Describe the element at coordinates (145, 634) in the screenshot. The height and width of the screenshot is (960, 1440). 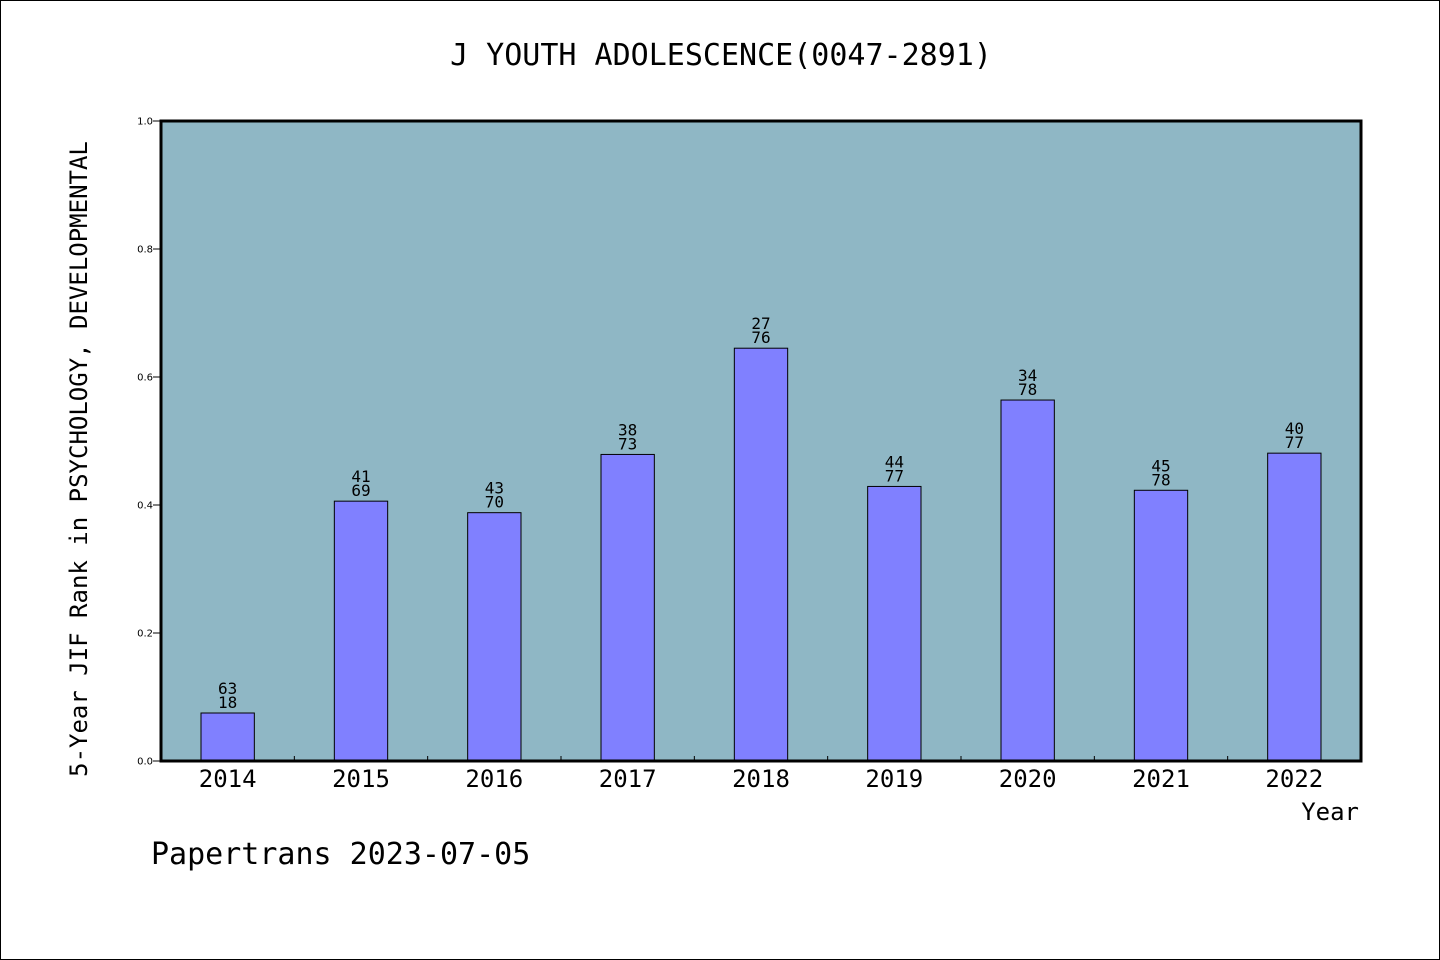
I see `y-tick-label: 0.2` at that location.